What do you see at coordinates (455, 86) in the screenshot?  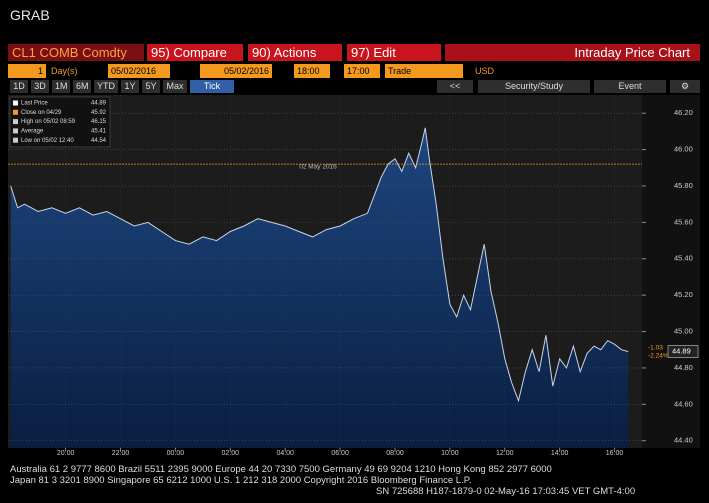 I see `back-button: <<` at bounding box center [455, 86].